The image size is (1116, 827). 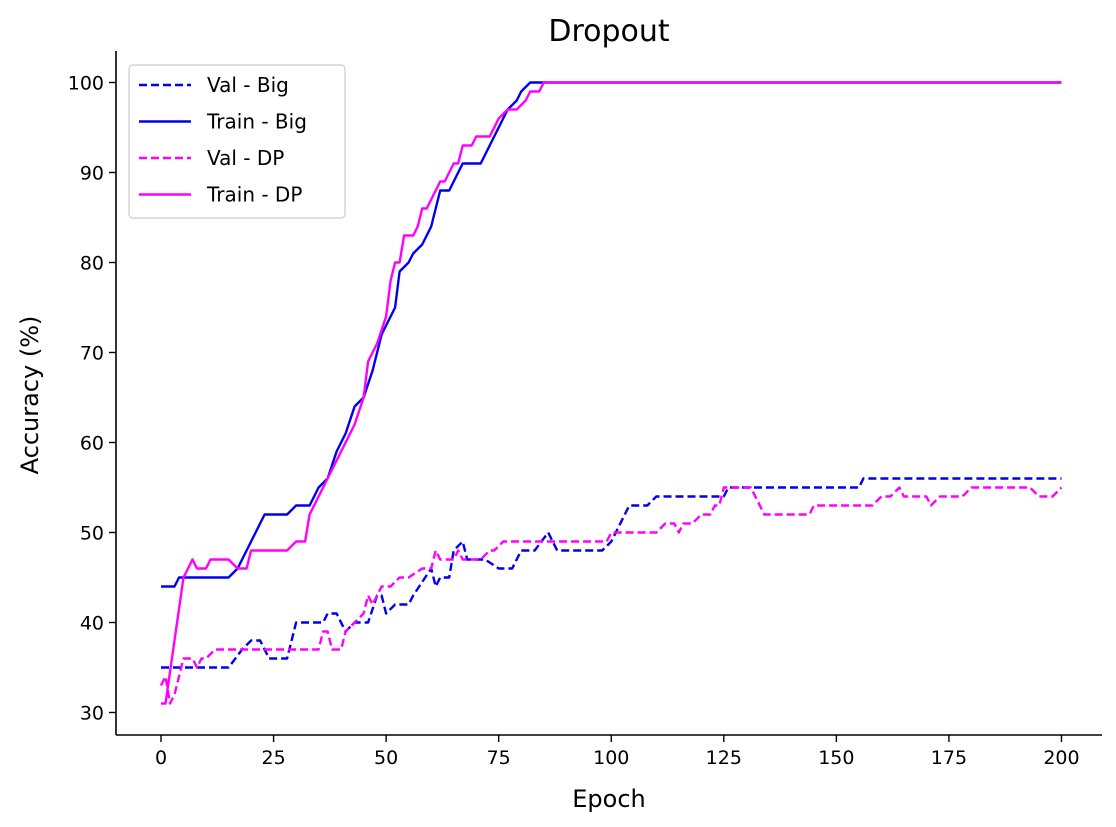 What do you see at coordinates (161, 758) in the screenshot?
I see `x-tick-label: 0` at bounding box center [161, 758].